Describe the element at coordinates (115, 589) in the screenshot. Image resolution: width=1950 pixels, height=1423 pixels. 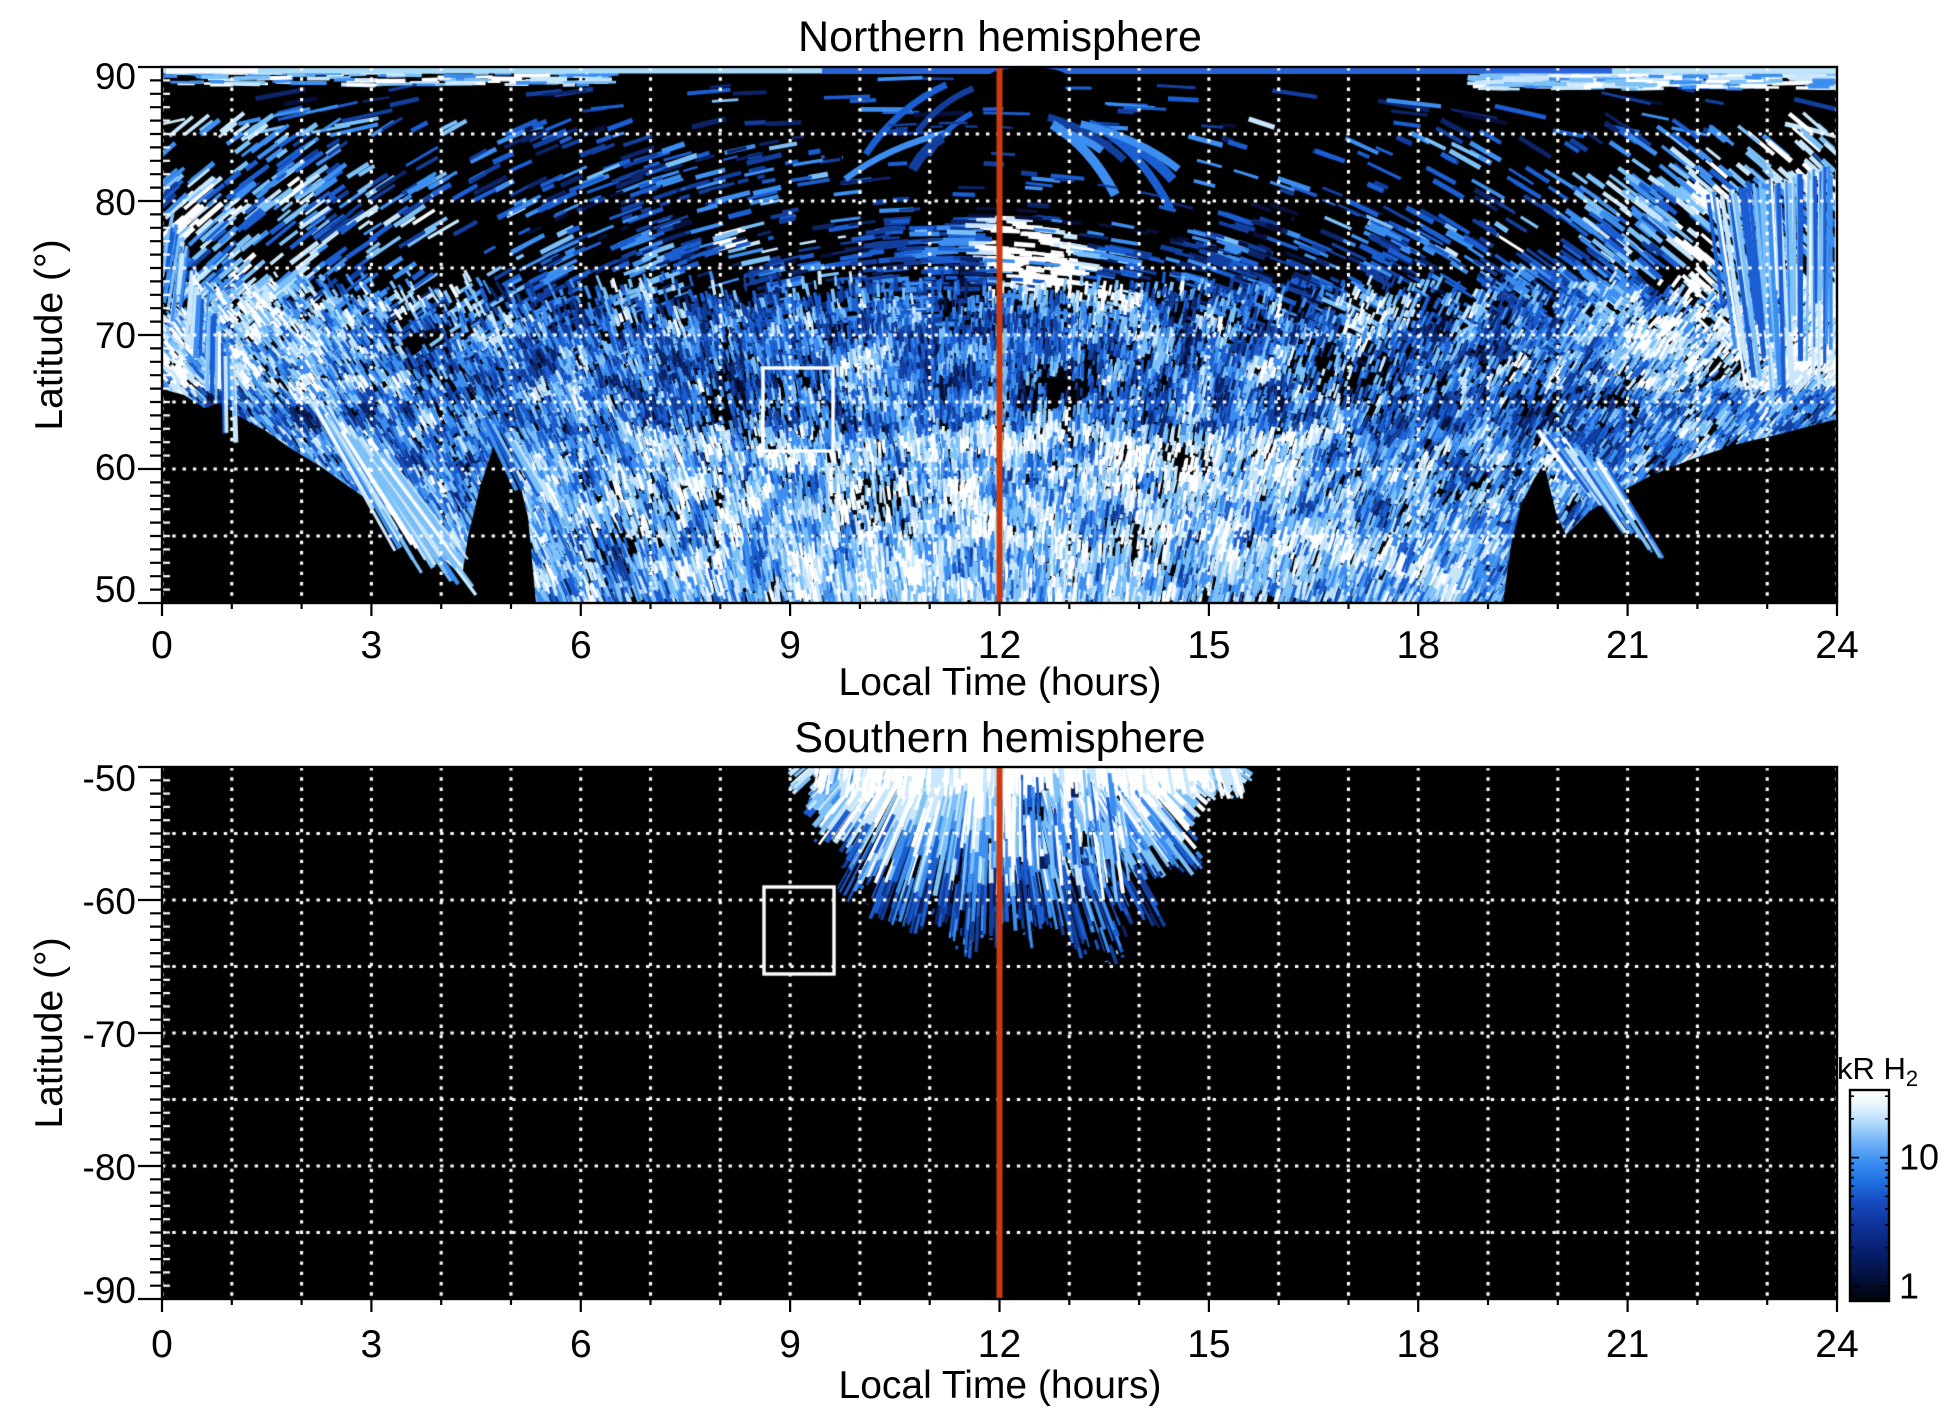
I see `svg-text: 50` at that location.